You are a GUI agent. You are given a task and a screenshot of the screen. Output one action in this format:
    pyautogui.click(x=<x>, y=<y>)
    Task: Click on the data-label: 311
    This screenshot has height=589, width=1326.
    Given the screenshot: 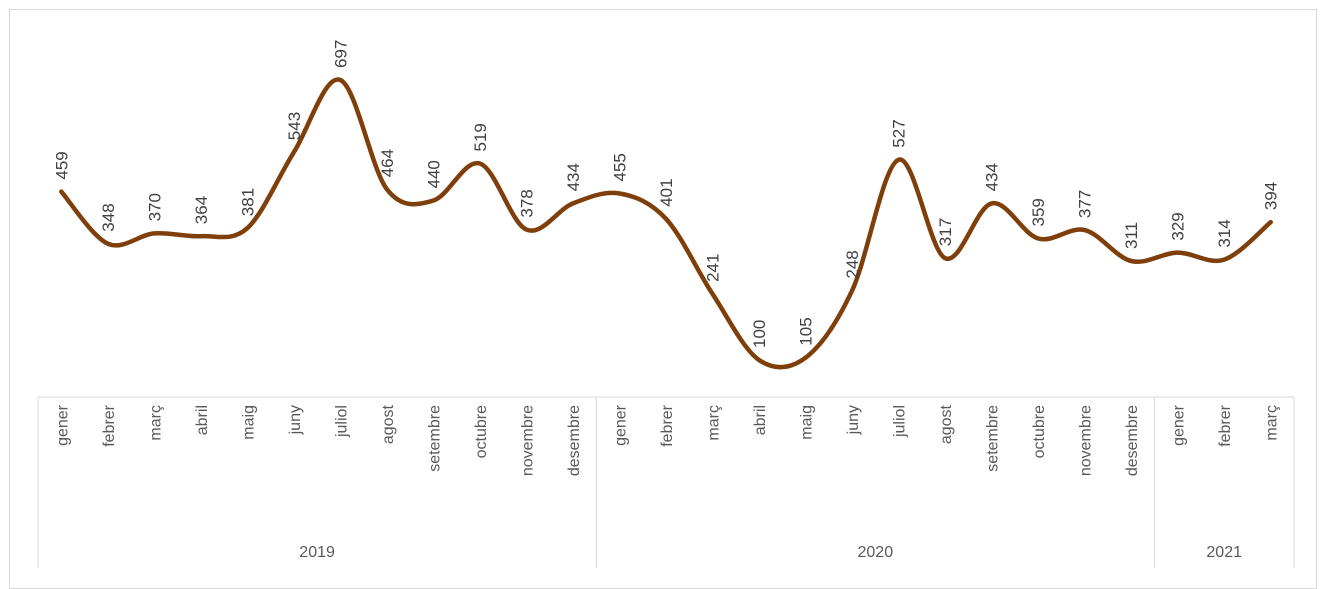 What is the action you would take?
    pyautogui.click(x=1131, y=235)
    